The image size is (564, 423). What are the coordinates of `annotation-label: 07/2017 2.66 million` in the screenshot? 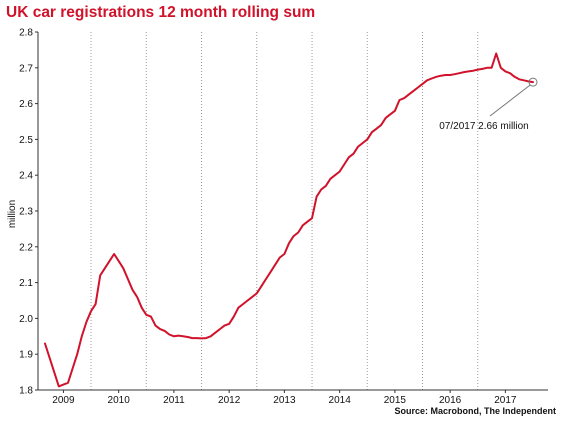 It's located at (484, 126).